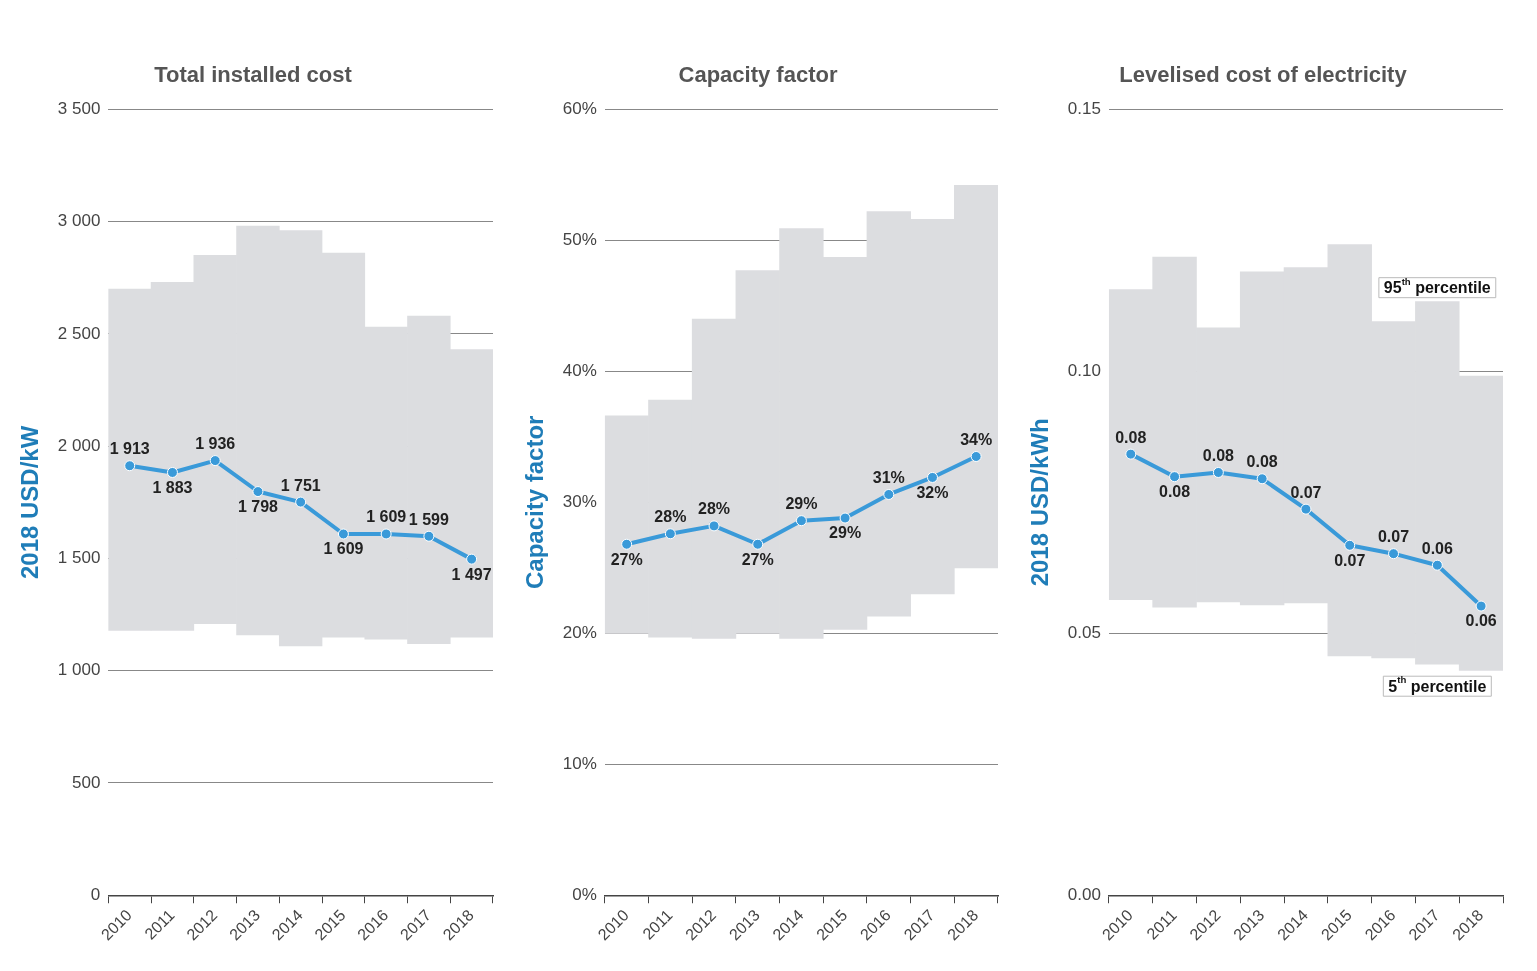 The width and height of the screenshot is (1537, 971). Describe the element at coordinates (79, 109) in the screenshot. I see `y-tick-label: 3 500` at that location.